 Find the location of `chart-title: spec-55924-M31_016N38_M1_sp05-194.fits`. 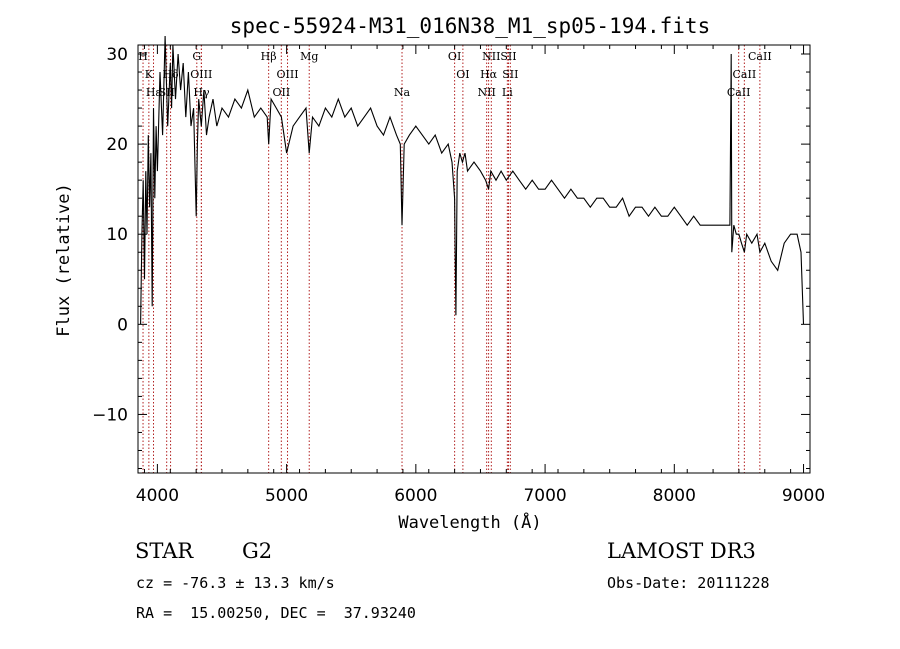

chart-title: spec-55924-M31_016N38_M1_sp05-194.fits is located at coordinates (470, 26).